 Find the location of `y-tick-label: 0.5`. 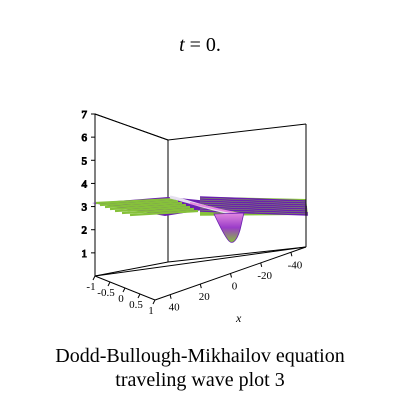

y-tick-label: 0.5 is located at coordinates (136, 305).